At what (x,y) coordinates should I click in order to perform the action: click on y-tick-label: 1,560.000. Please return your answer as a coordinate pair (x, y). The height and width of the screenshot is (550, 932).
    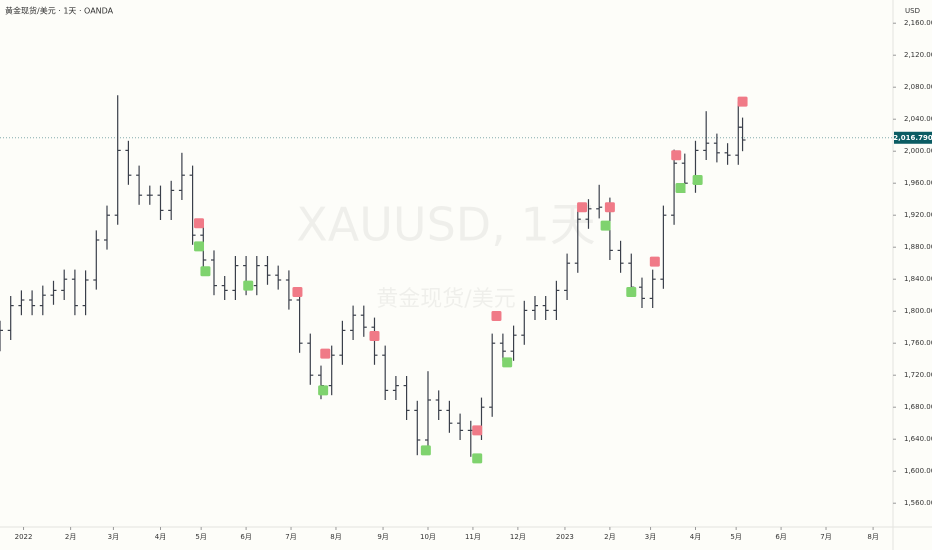
    Looking at the image, I should click on (918, 503).